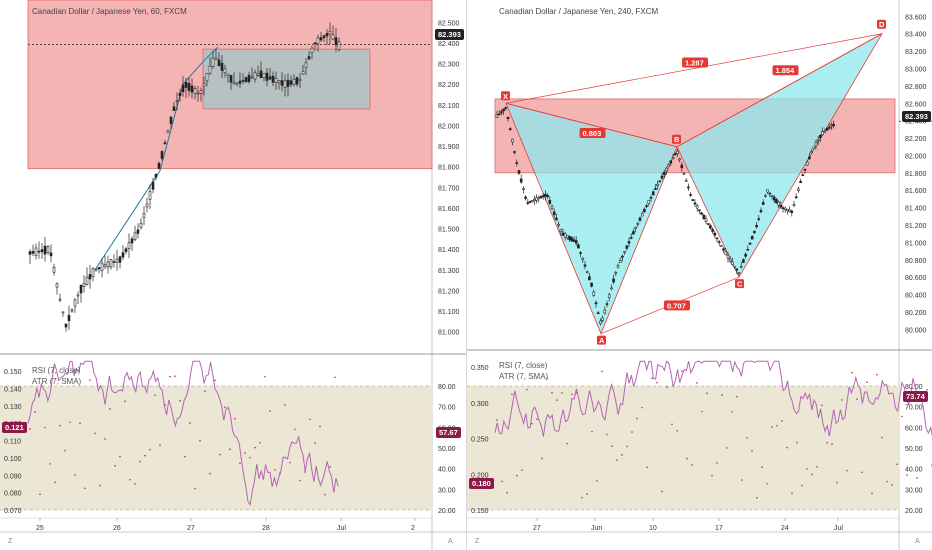  What do you see at coordinates (40, 528) in the screenshot?
I see `left-time-tick-0: 25` at bounding box center [40, 528].